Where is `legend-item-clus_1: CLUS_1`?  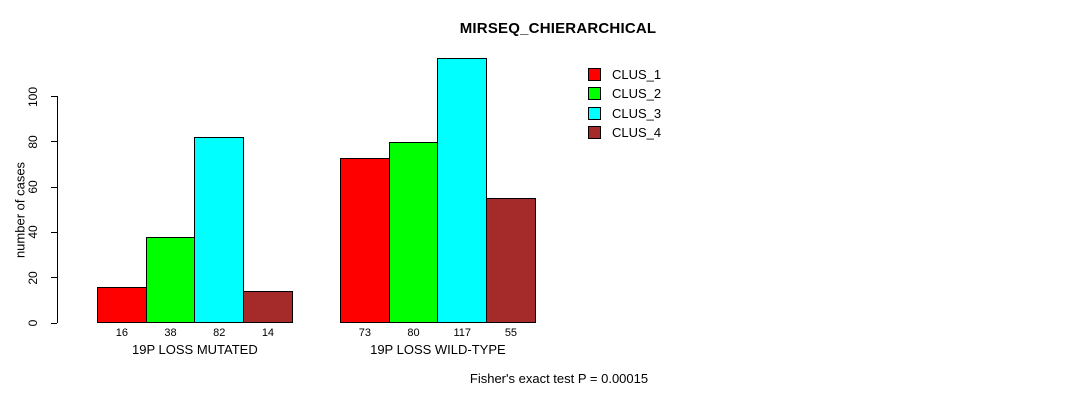
legend-item-clus_1: CLUS_1 is located at coordinates (624, 74).